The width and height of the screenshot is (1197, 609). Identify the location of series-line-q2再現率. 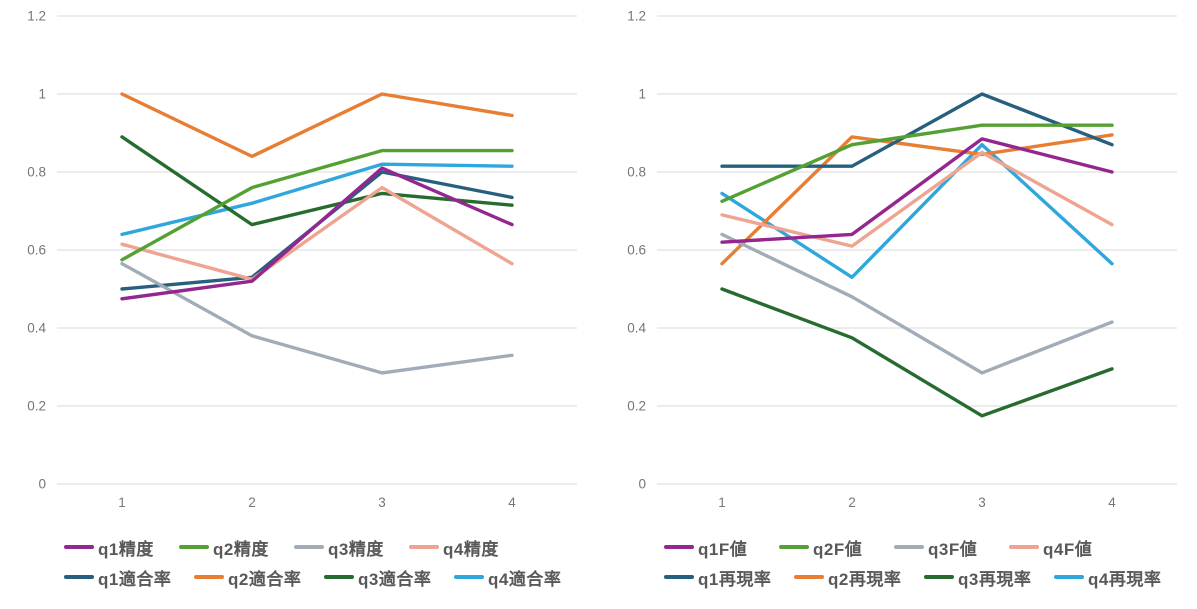
(917, 199).